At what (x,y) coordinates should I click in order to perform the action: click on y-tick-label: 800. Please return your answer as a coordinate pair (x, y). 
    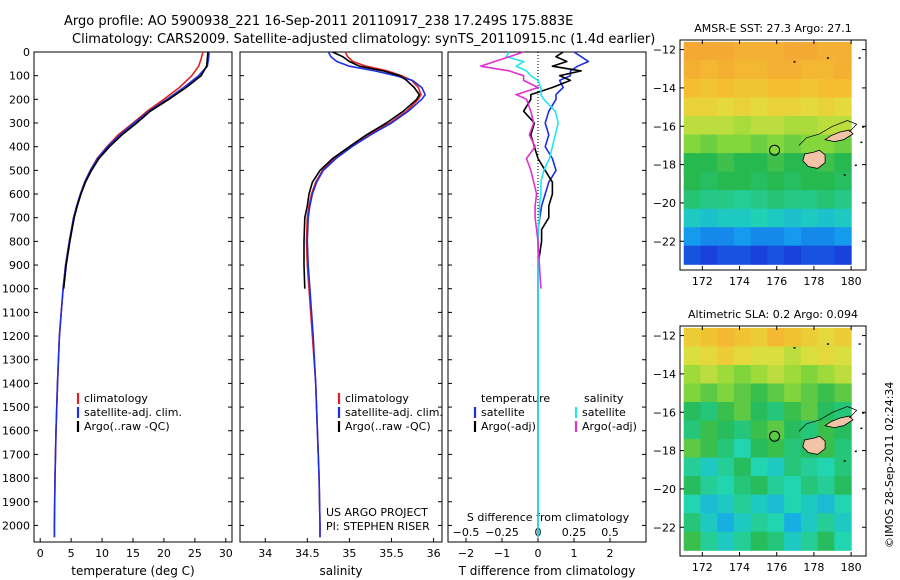
    Looking at the image, I should click on (19, 241).